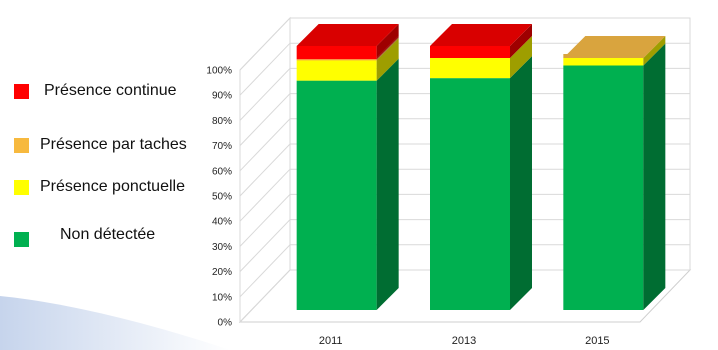 The height and width of the screenshot is (350, 718). Describe the element at coordinates (21, 145) in the screenshot. I see `legend-swatch-presence-par-taches` at that location.